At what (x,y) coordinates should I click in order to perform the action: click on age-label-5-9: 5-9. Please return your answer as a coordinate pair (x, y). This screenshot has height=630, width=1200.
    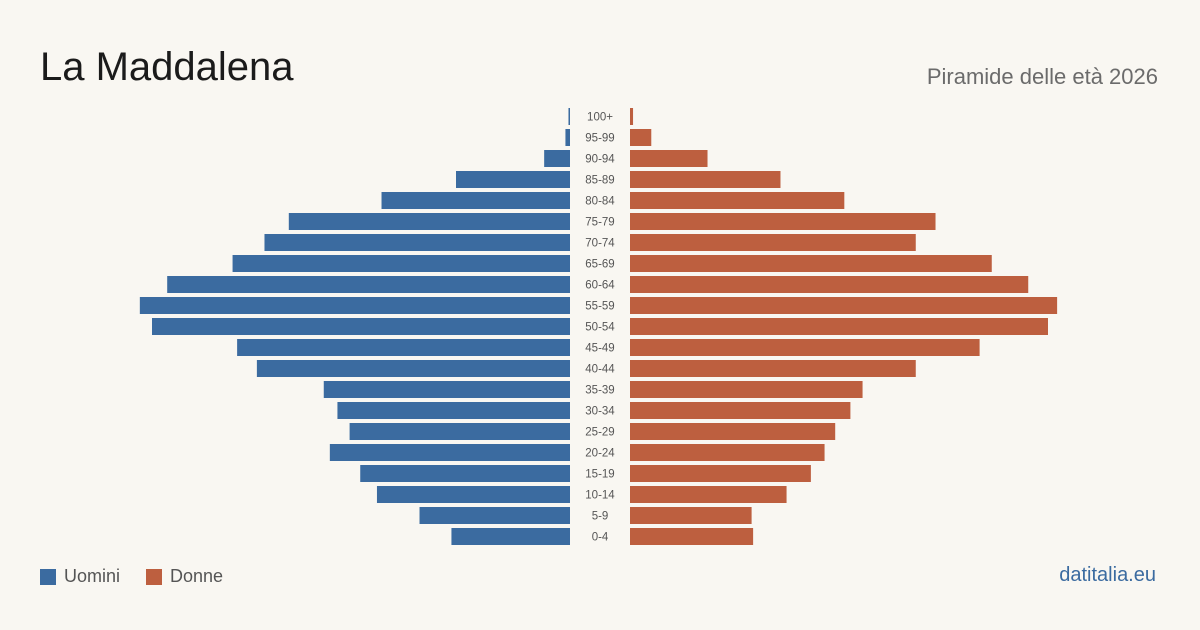
    Looking at the image, I should click on (600, 517).